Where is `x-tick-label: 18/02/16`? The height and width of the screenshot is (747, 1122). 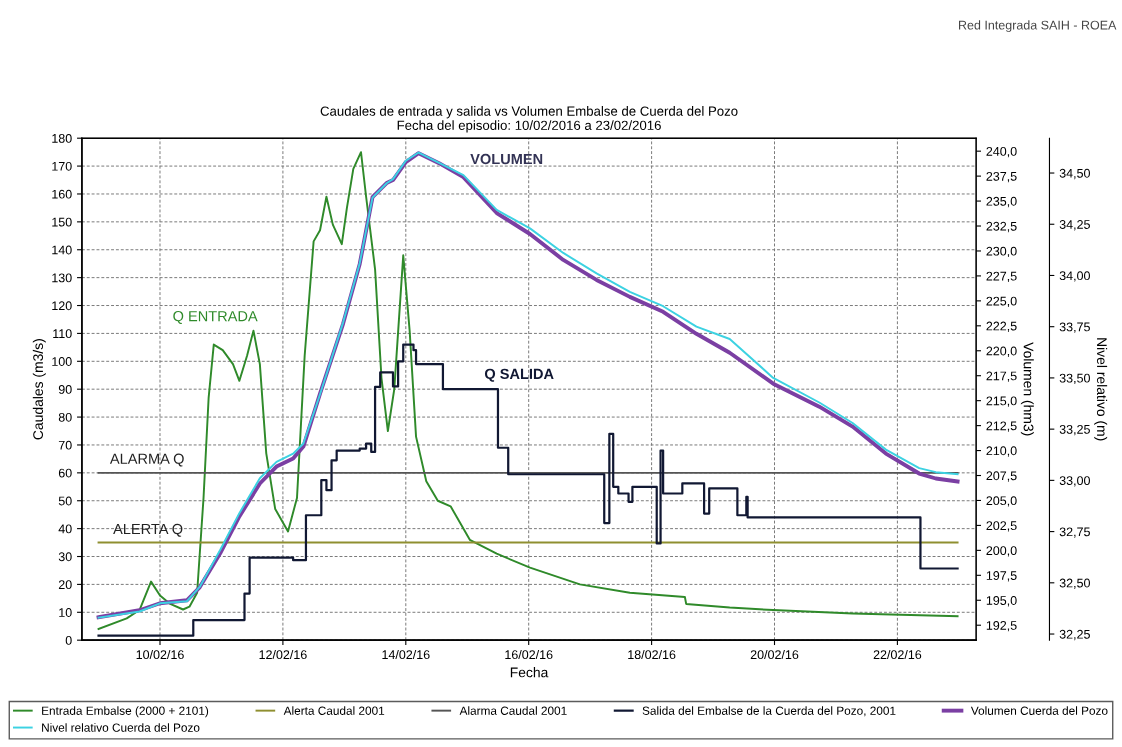
x-tick-label: 18/02/16 is located at coordinates (652, 654).